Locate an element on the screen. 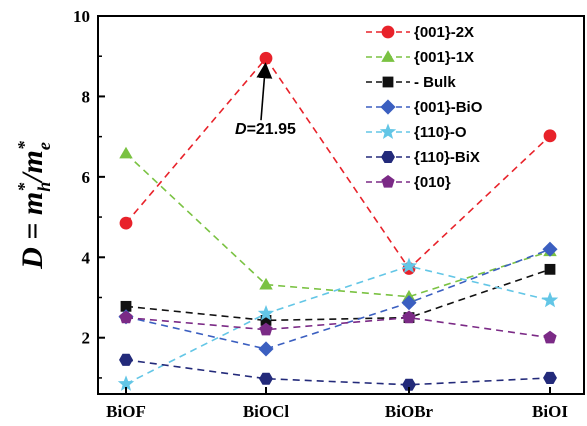 This screenshot has height=426, width=587. x-tick-label: BiOI is located at coordinates (550, 411).